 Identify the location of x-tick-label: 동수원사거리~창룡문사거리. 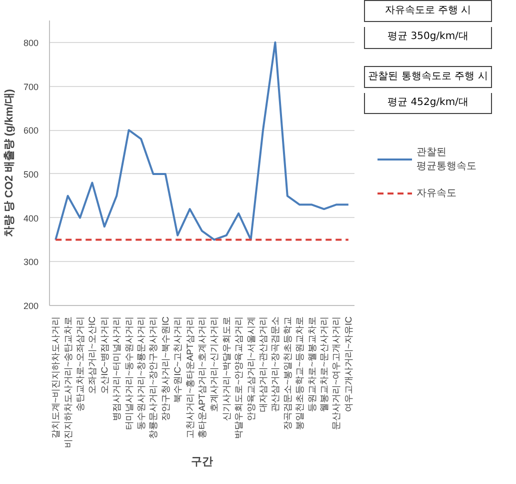
(141, 373).